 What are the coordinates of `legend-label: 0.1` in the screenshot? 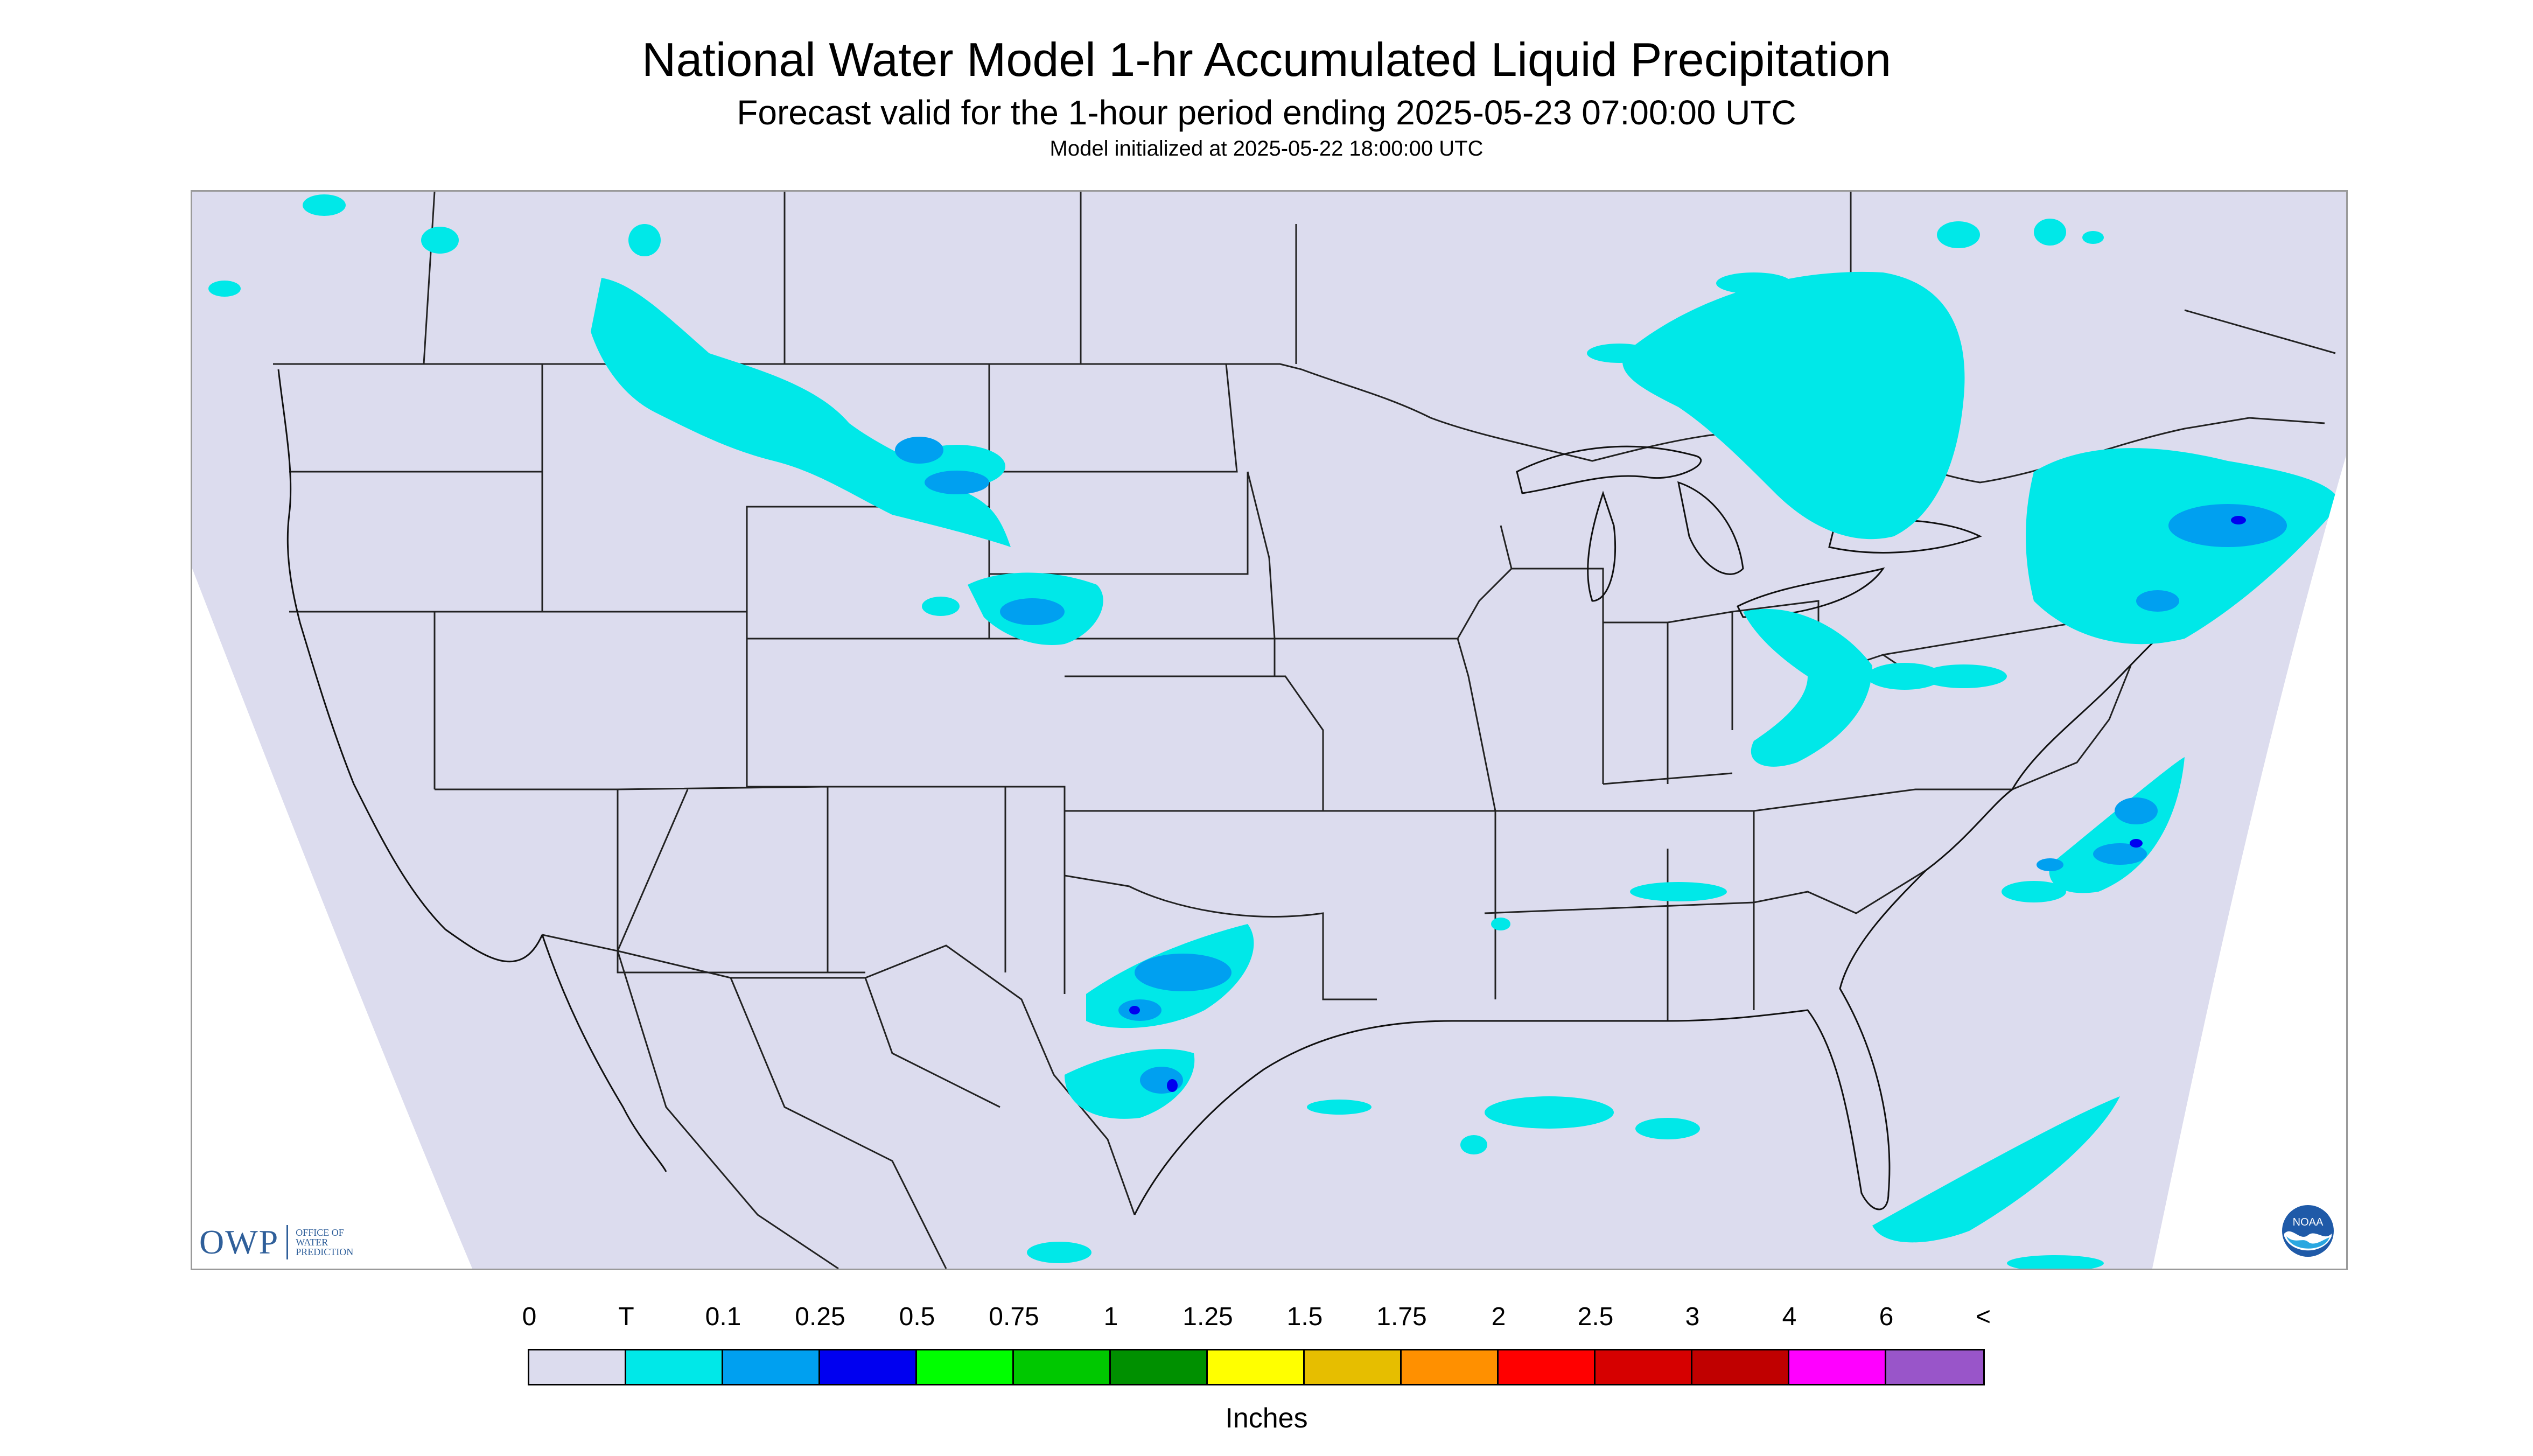 It's located at (723, 1317).